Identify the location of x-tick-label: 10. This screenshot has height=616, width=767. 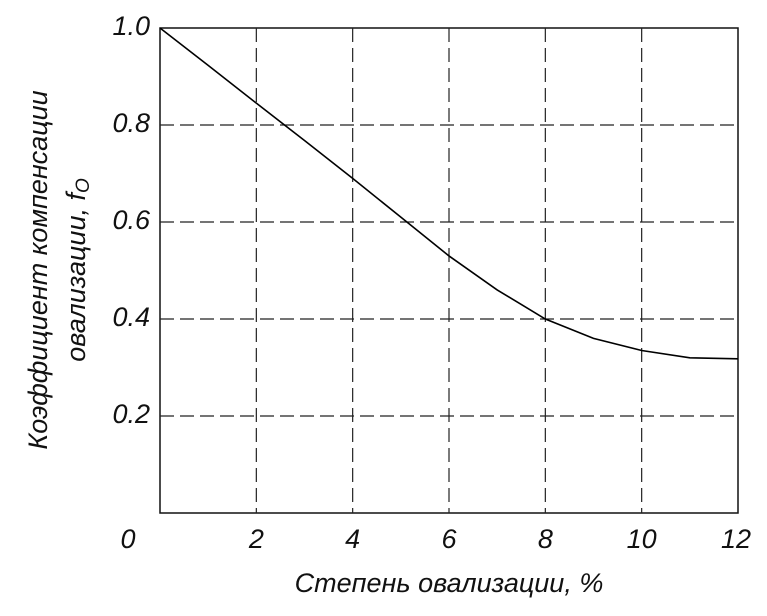
(642, 539).